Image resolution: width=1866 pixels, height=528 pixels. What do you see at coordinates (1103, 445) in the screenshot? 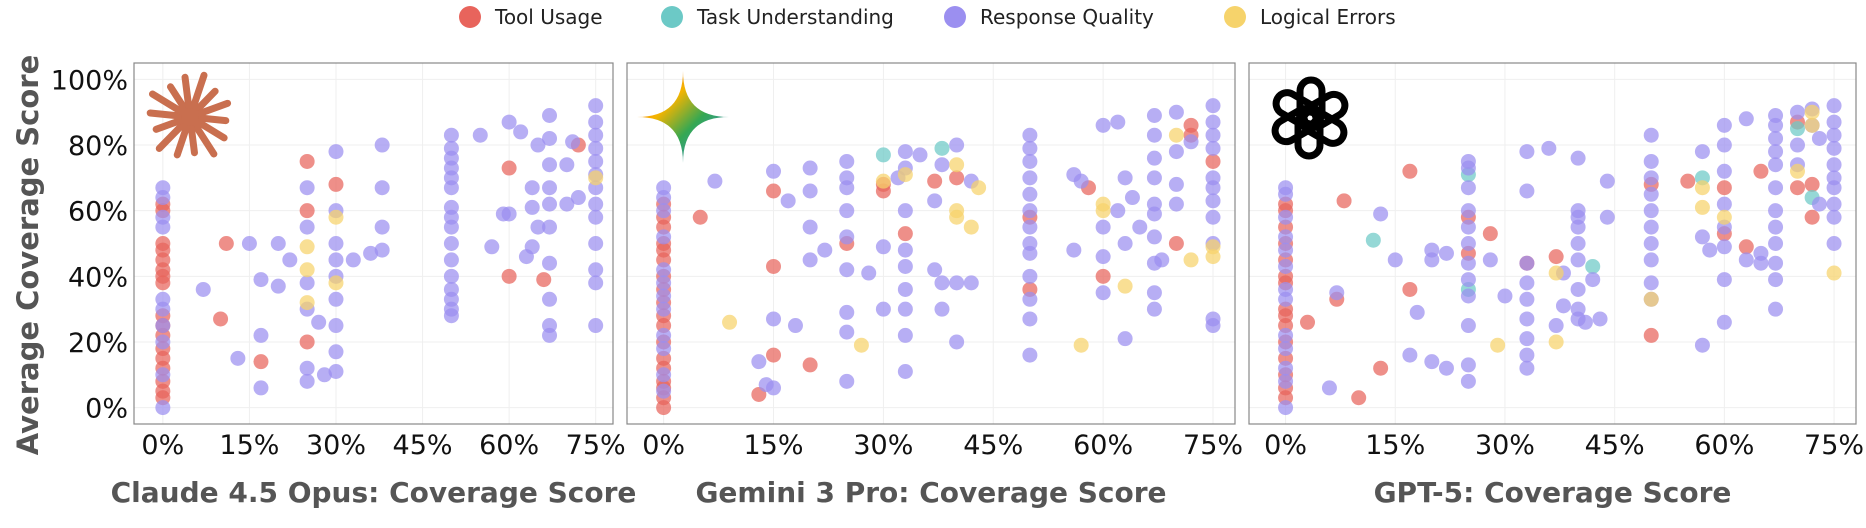
I see `x-tick-label: 60%` at bounding box center [1103, 445].